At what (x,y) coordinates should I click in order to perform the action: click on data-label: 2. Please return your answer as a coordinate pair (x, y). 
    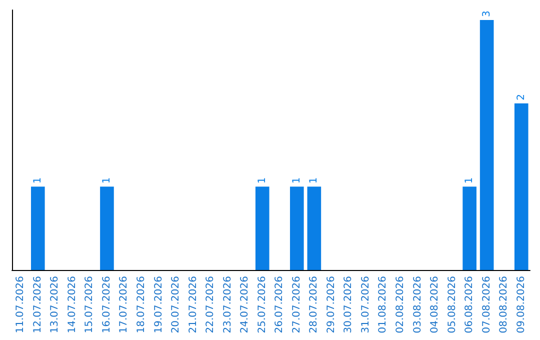
    Looking at the image, I should click on (521, 97).